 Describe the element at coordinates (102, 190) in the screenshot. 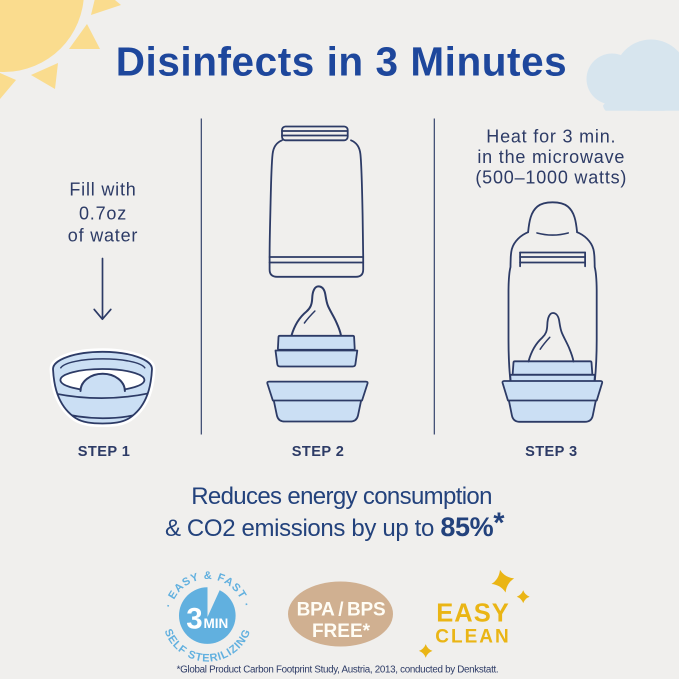

I see `svg-text: Fill with` at that location.